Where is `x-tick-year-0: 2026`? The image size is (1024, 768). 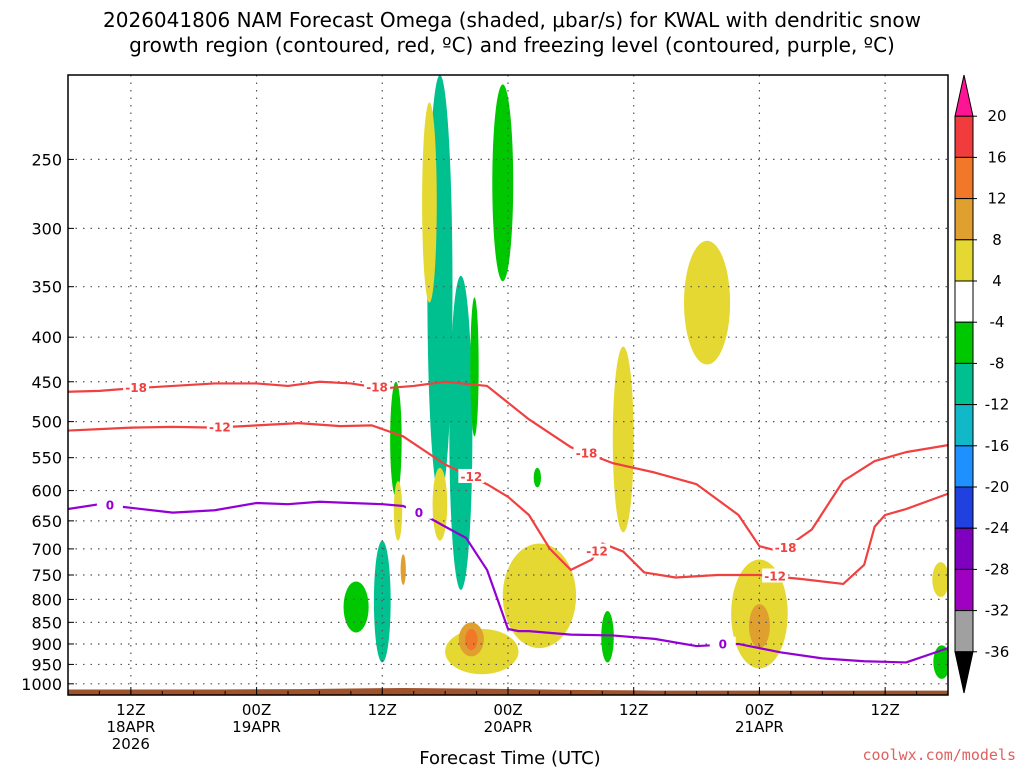
x-tick-year-0: 2026 is located at coordinates (131, 744).